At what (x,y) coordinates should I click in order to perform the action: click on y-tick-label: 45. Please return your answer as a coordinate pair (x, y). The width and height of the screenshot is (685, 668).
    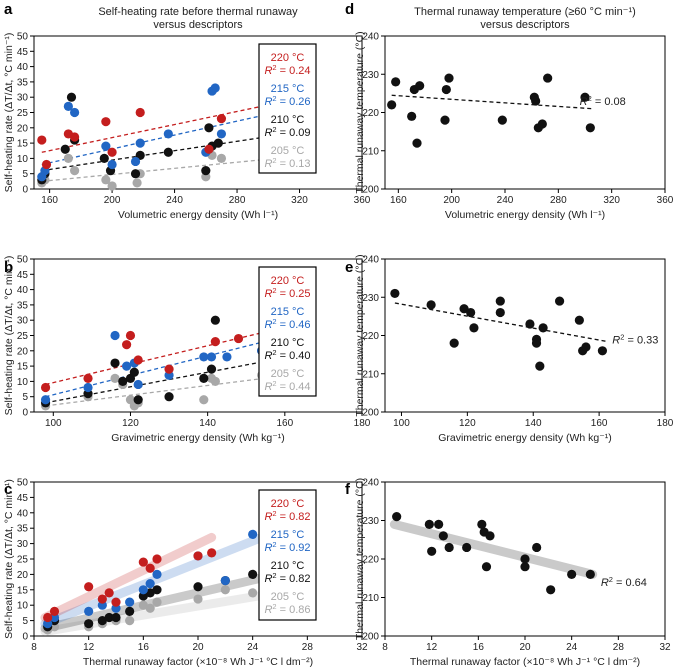
    Looking at the image, I should click on (23, 498).